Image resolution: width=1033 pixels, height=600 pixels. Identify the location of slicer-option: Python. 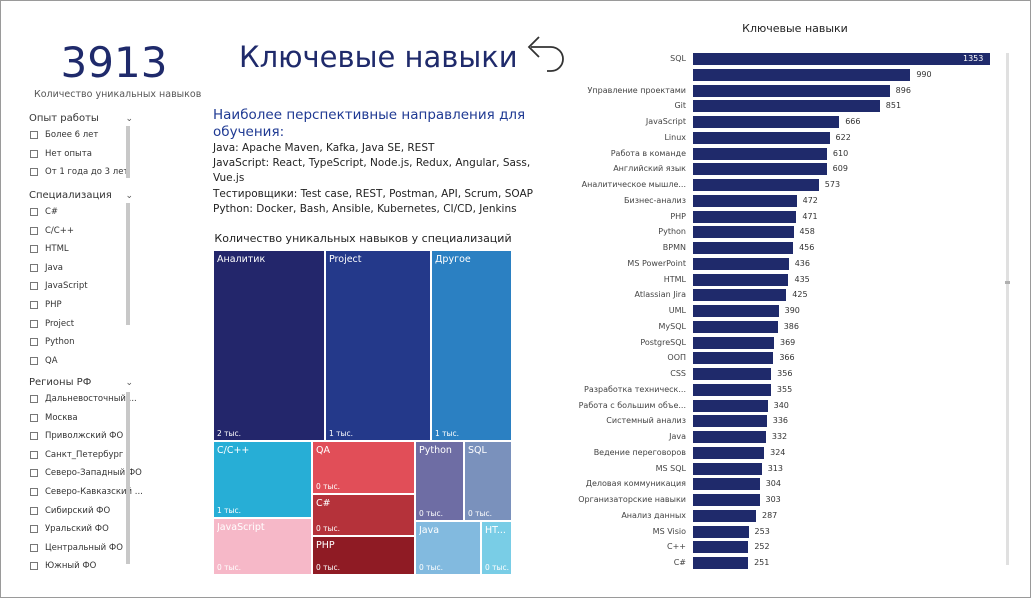
(52, 342).